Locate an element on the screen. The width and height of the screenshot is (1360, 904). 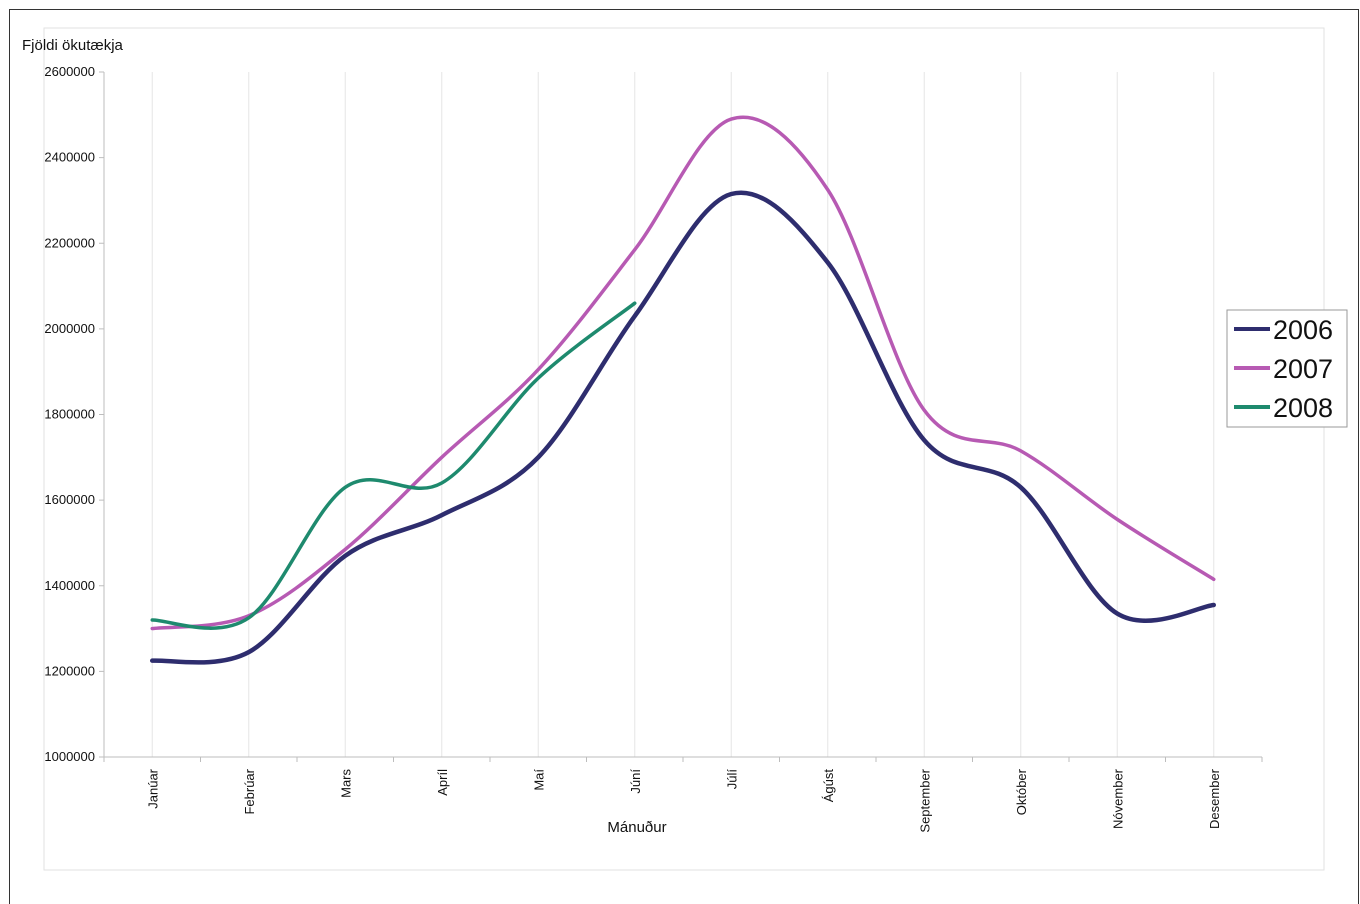
x-tick-label-1: Febrúar is located at coordinates (249, 791).